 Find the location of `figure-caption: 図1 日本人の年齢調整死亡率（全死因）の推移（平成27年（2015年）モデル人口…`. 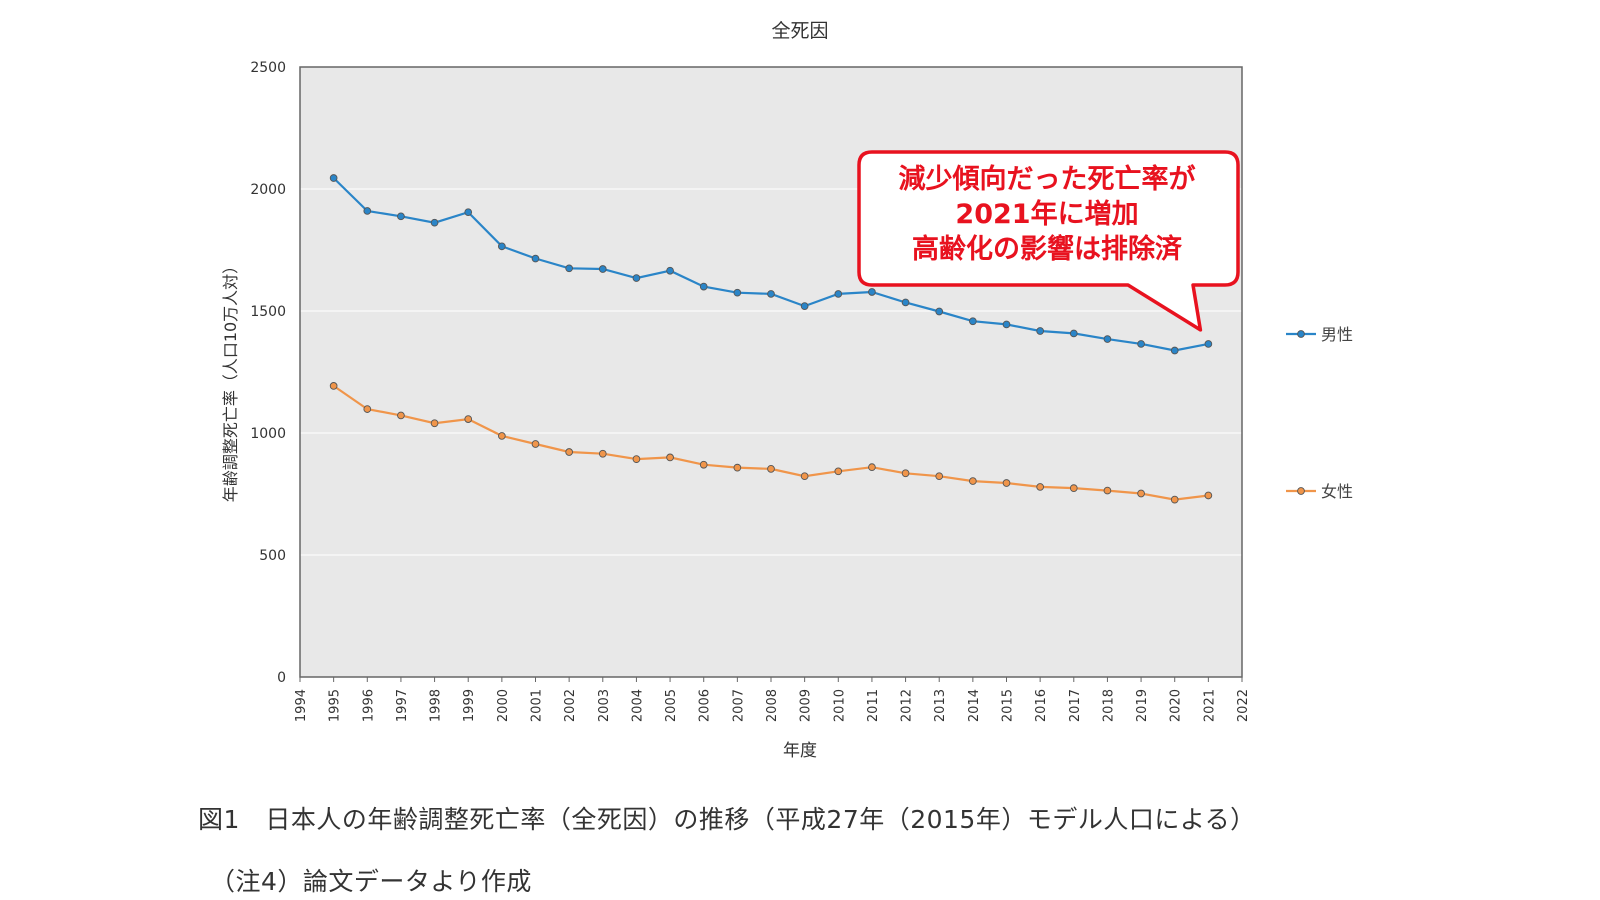

figure-caption: 図1 日本人の年齢調整死亡率（全死因）の推移（平成27年（2015年）モデル人口… is located at coordinates (727, 819).